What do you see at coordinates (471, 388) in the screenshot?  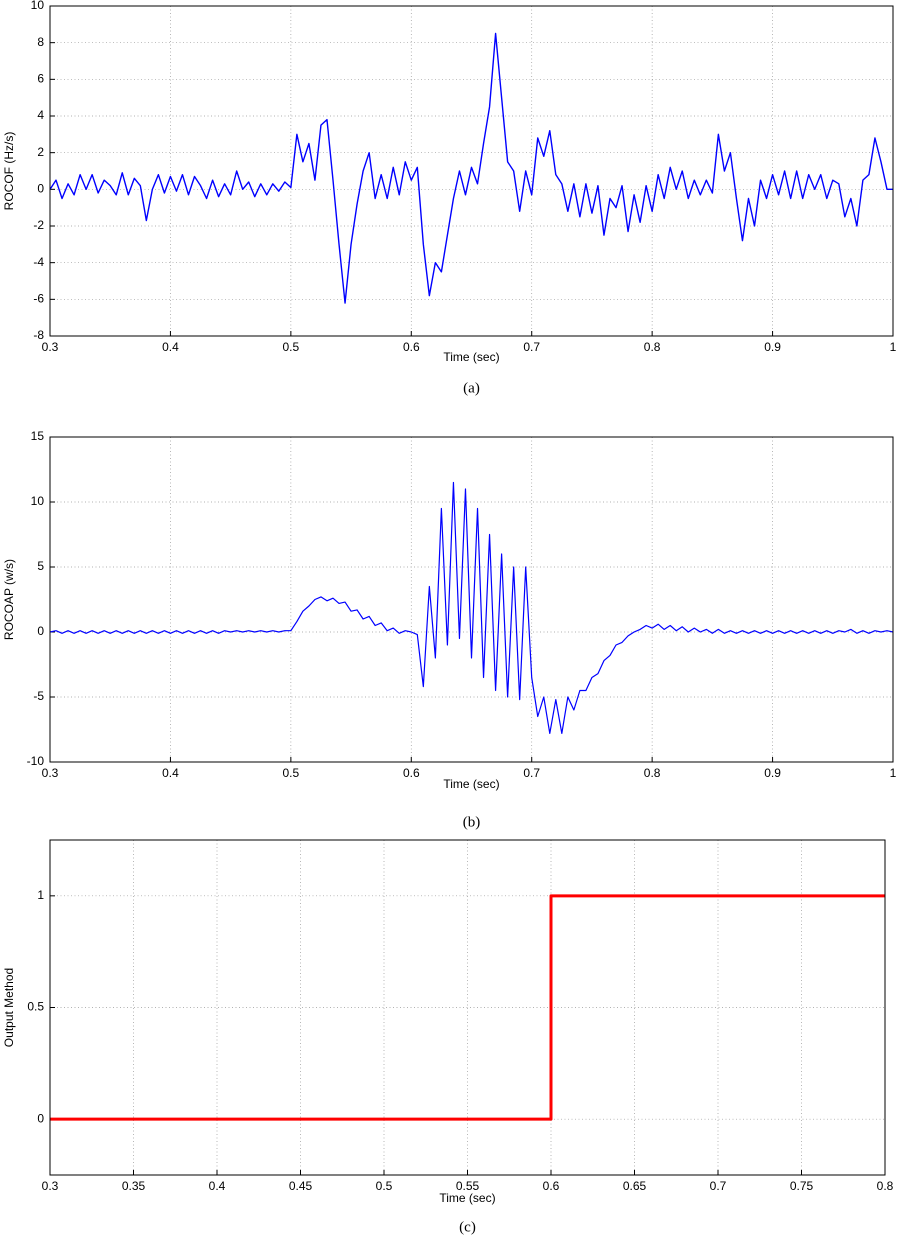 I see `caption: (a)` at bounding box center [471, 388].